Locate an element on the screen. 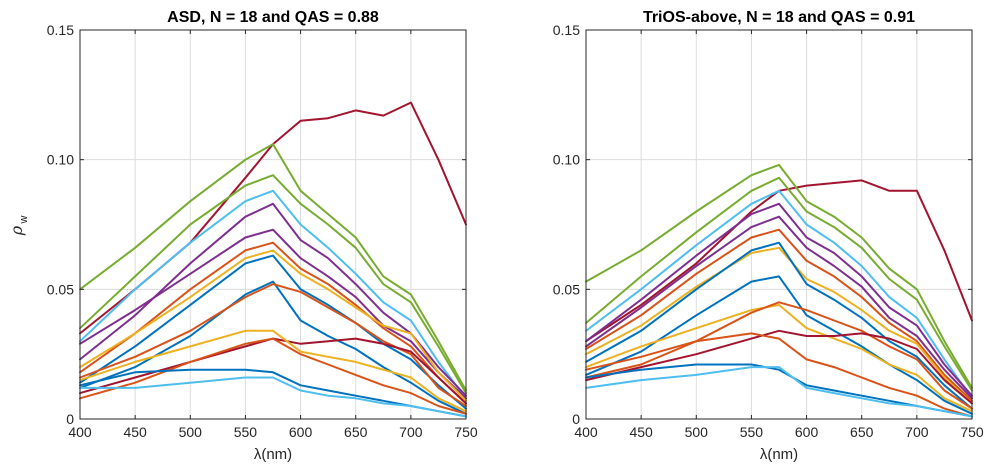 This screenshot has width=992, height=476. y-axis-label-symbol: ρ is located at coordinates (16, 230).